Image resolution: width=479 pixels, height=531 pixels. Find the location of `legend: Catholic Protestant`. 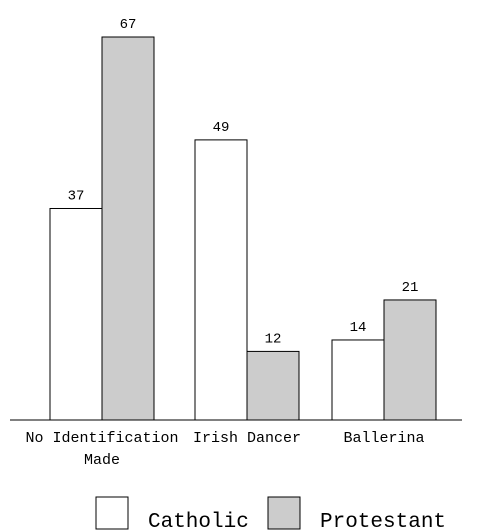

legend: Catholic Protestant is located at coordinates (270, 513).